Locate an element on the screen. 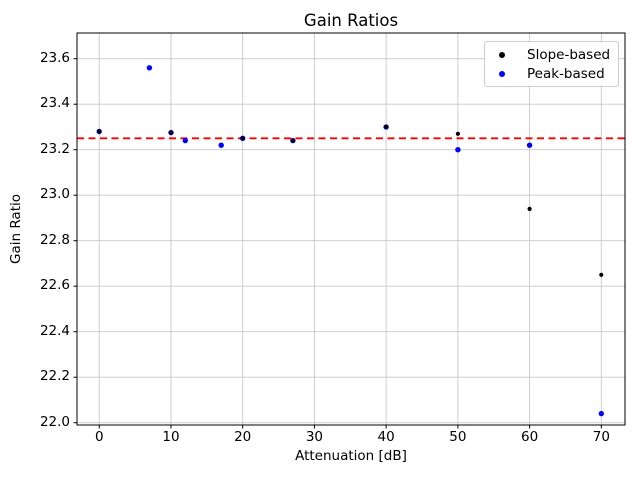 Image resolution: width=640 pixels, height=480 pixels. x-tick-label: 0 is located at coordinates (99, 437).